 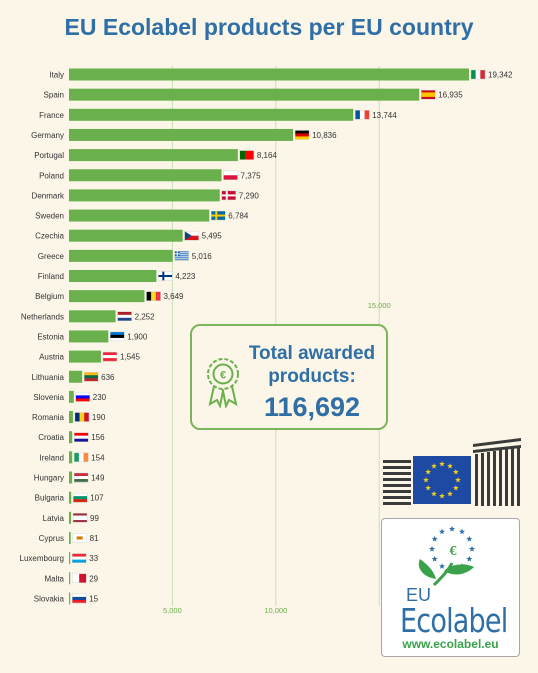 What do you see at coordinates (98, 437) in the screenshot?
I see `value-label: 156` at bounding box center [98, 437].